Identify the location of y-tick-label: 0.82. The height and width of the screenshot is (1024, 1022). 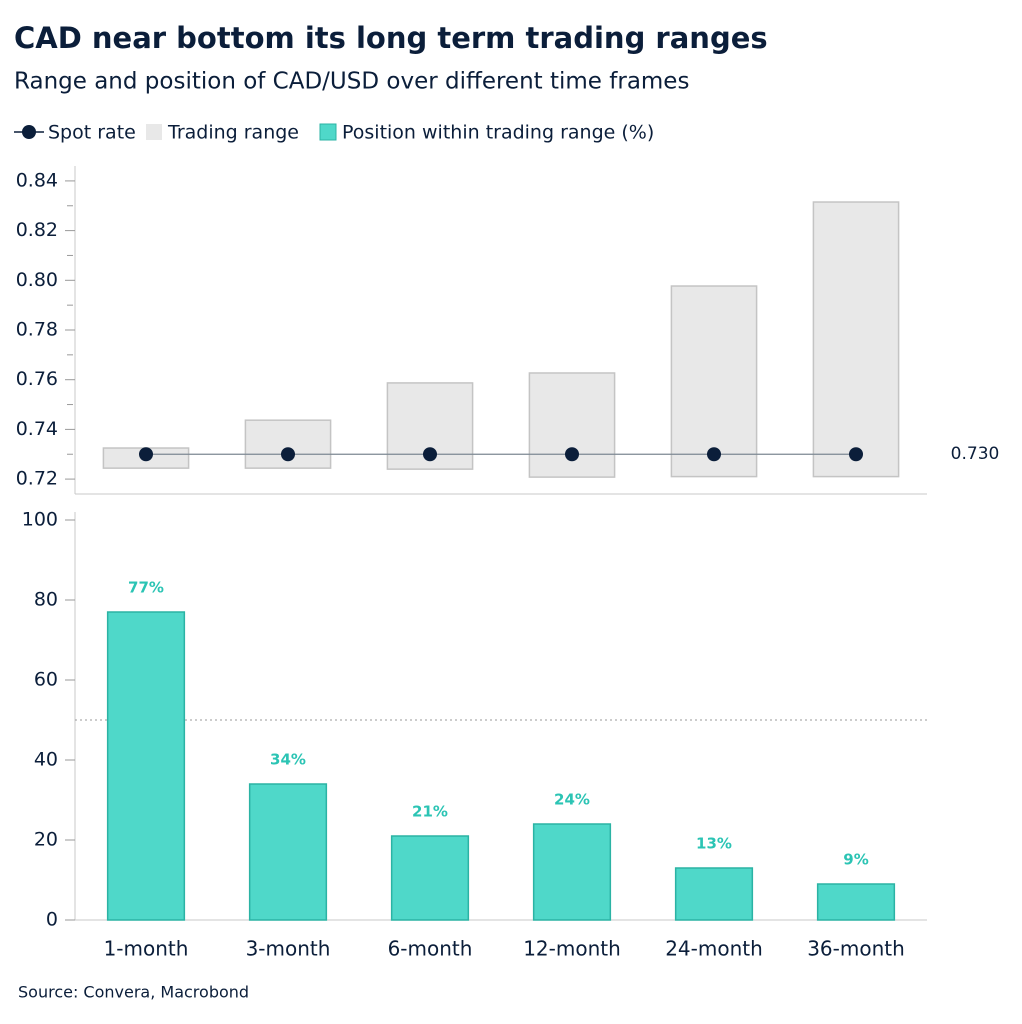
(37, 230).